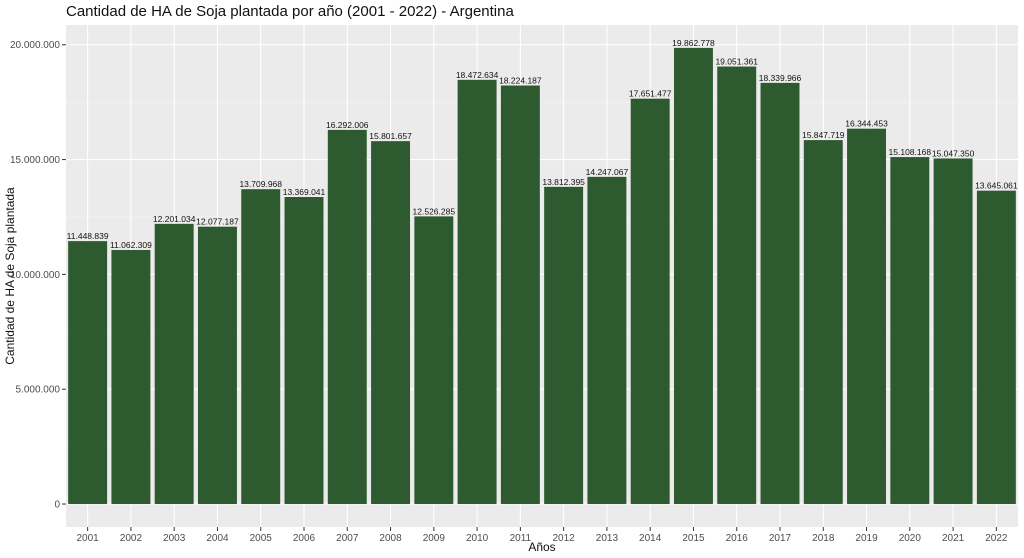  What do you see at coordinates (260, 184) in the screenshot?
I see `data-label-2005: 13.709.968` at bounding box center [260, 184].